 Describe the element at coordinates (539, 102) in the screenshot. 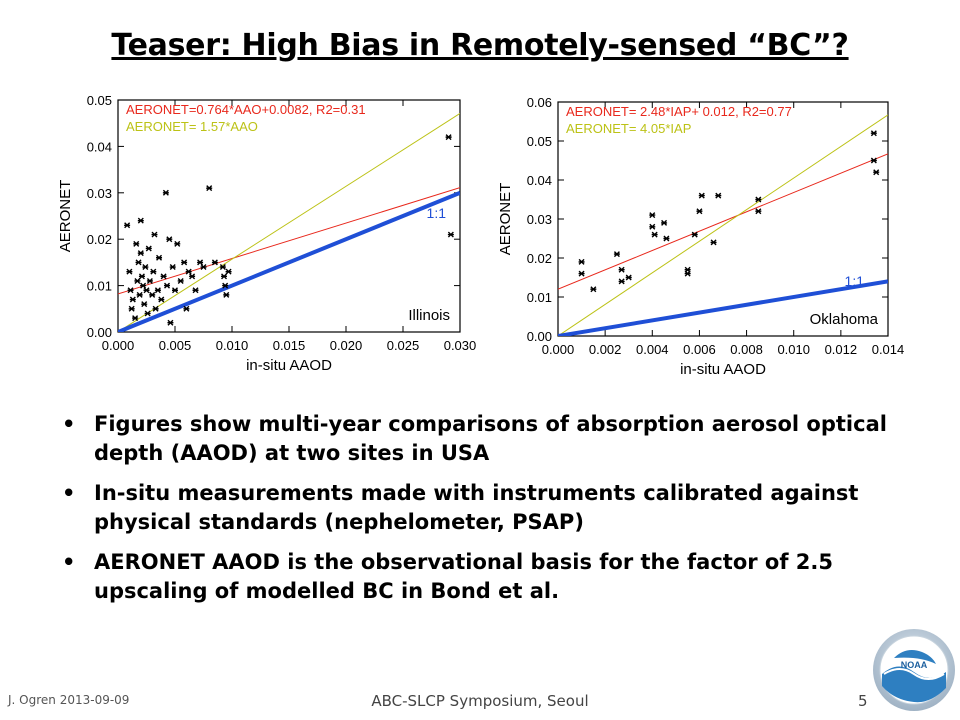

I see `y-tick-label: 0.06` at that location.